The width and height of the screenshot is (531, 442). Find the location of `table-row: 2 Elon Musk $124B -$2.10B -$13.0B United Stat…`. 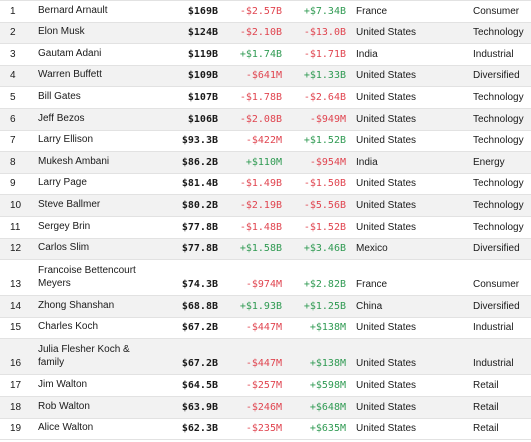

table-row: 2 Elon Musk $124B -$2.10B -$13.0B United Stat… is located at coordinates (265, 33).